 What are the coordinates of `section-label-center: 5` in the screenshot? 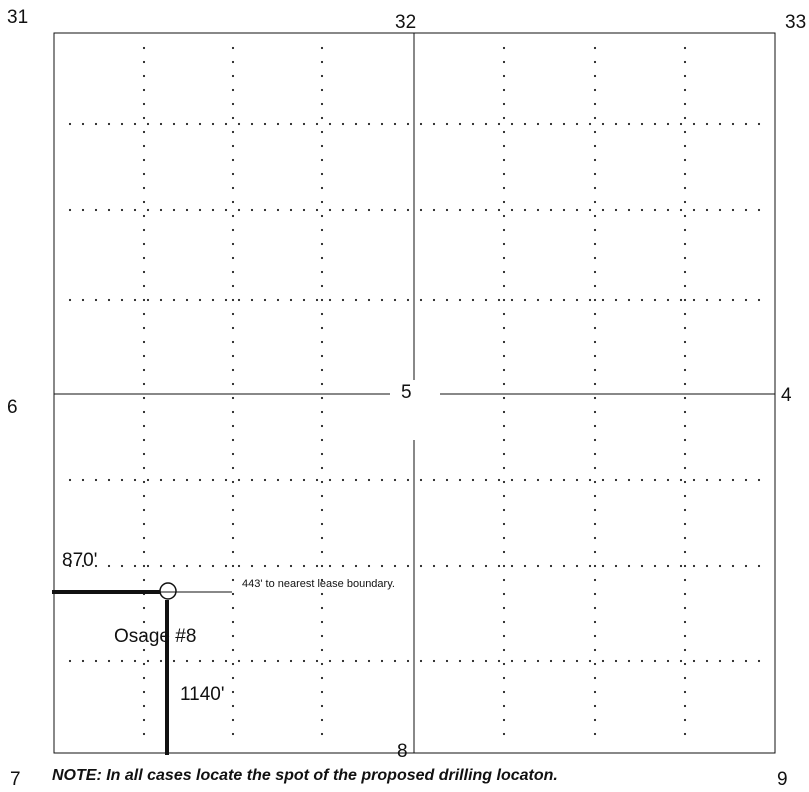 It's located at (406, 392).